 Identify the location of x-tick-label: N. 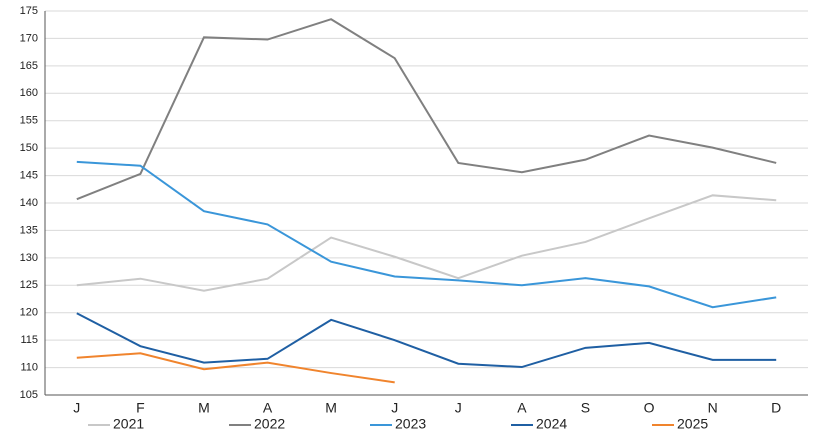
(713, 408).